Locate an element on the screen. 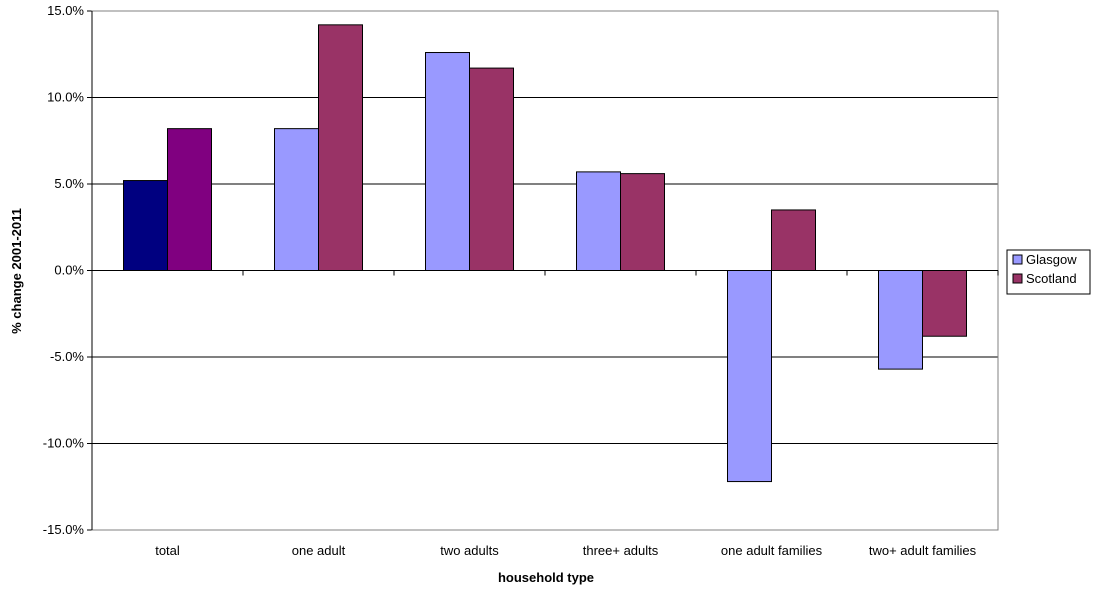 The image size is (1097, 596). x-tick-label: one adult is located at coordinates (319, 550).